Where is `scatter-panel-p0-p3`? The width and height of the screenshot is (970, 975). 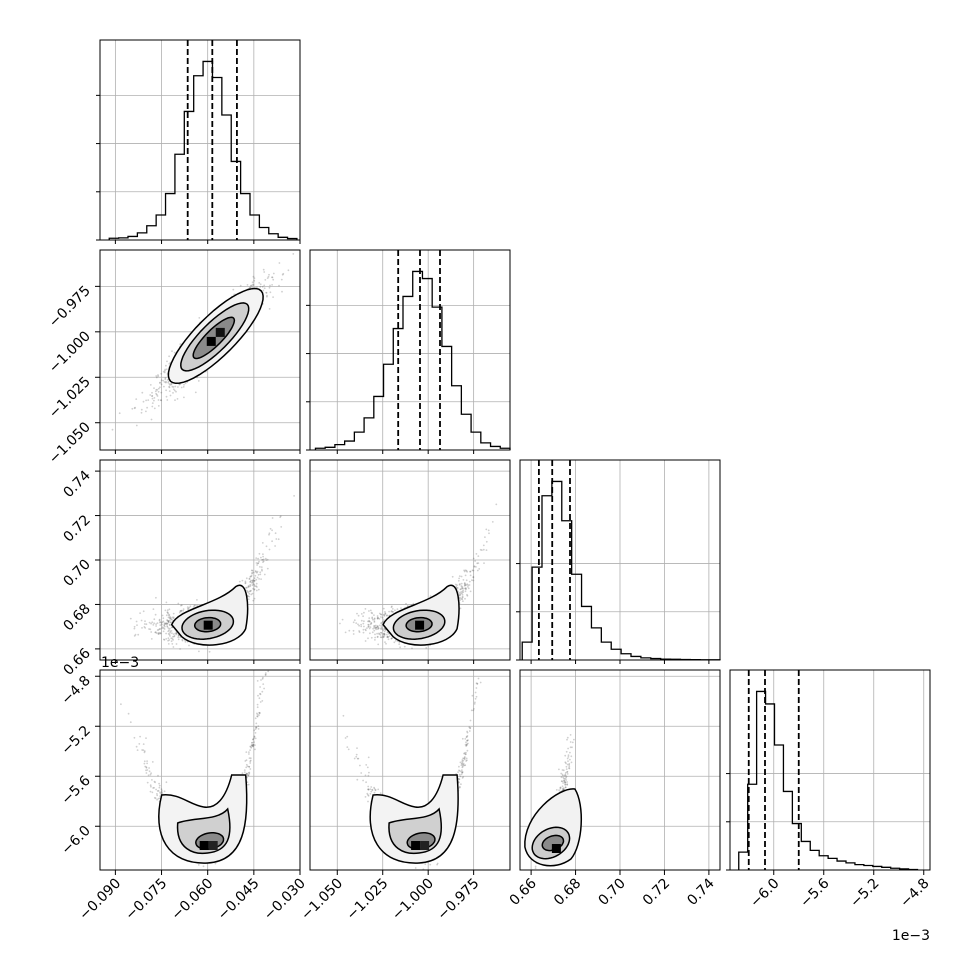
scatter-panel-p0-p3 is located at coordinates (200, 690).